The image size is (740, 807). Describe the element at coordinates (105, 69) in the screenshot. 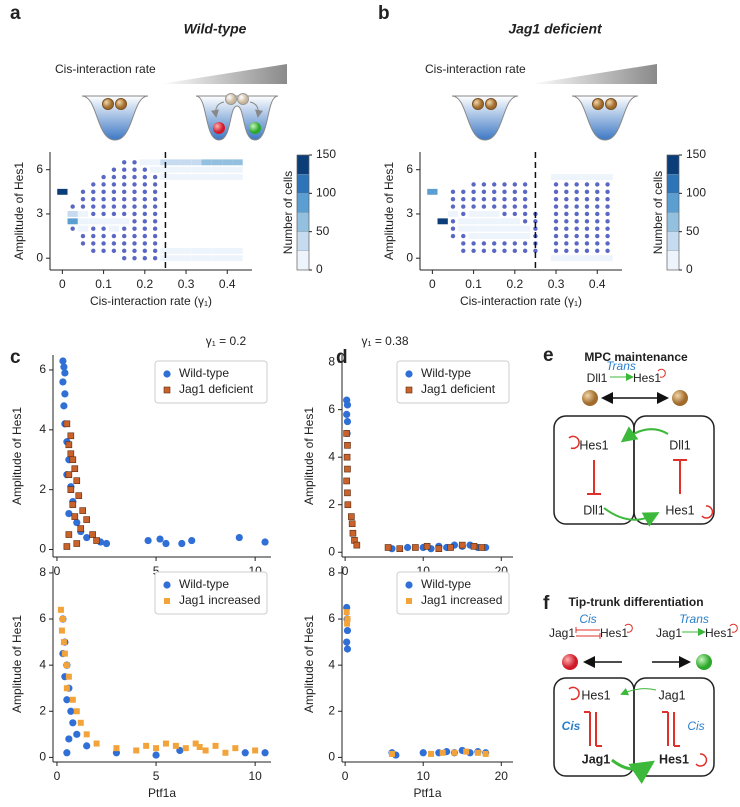

I see `rate-label: Cis-interaction rate` at that location.